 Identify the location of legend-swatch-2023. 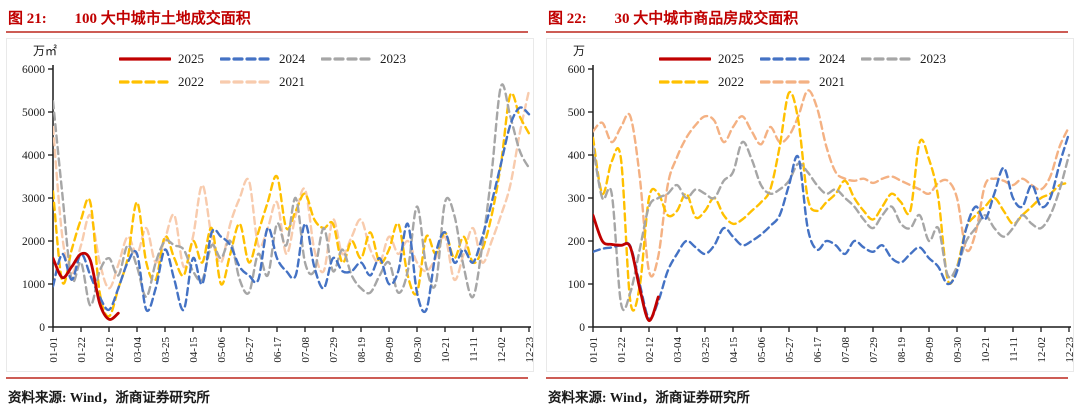
(347, 59).